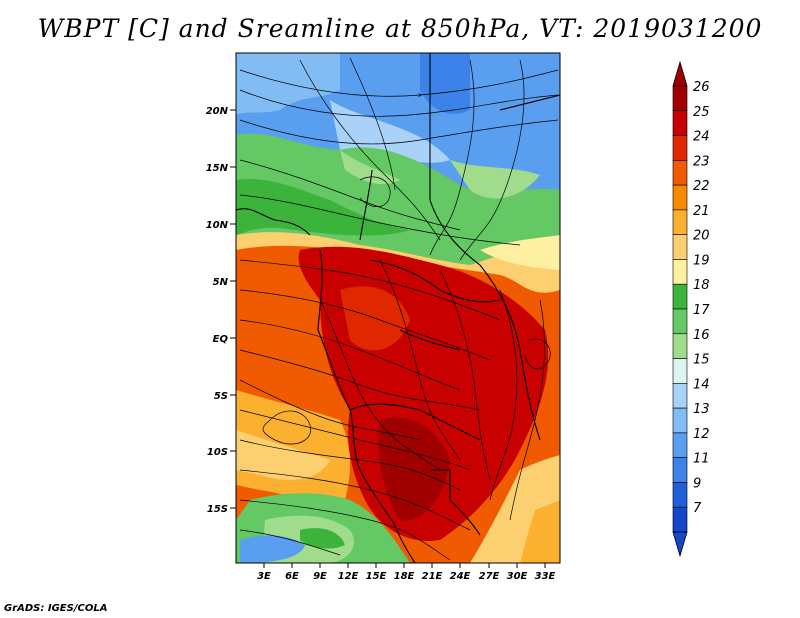 The image size is (800, 618). Describe the element at coordinates (680, 73) in the screenshot. I see `colorbar-top-arrow` at that location.